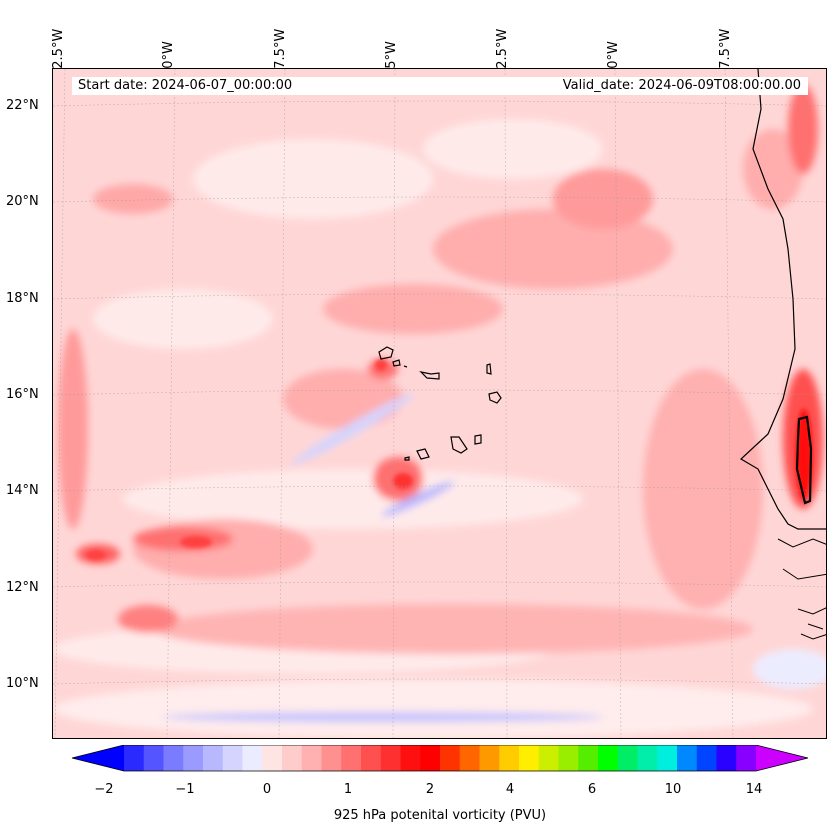  Describe the element at coordinates (430, 789) in the screenshot. I see `colorbar-tick-label: 2` at that location.